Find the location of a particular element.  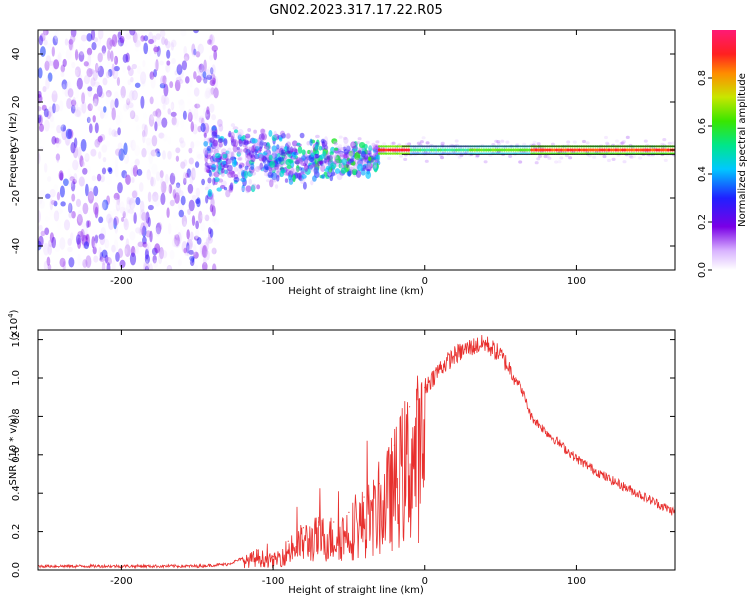

x-tick-label: 0 is located at coordinates (425, 581).